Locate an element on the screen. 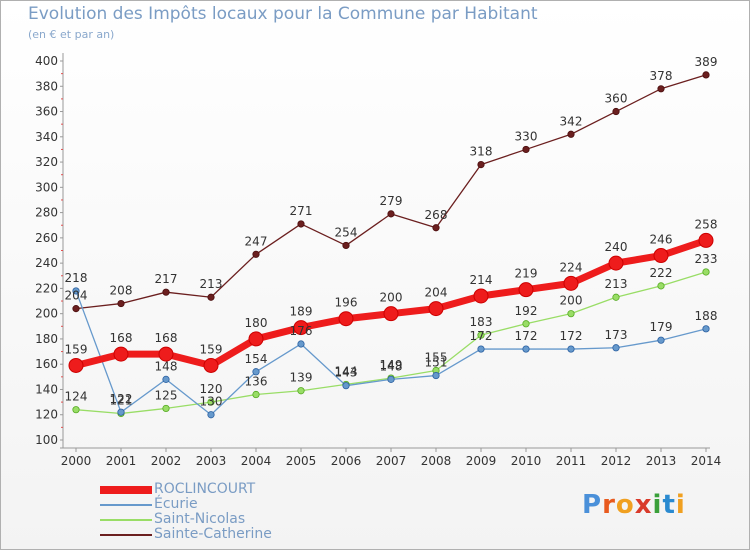 Image resolution: width=750 pixels, height=550 pixels. data-label: 149 is located at coordinates (391, 365).